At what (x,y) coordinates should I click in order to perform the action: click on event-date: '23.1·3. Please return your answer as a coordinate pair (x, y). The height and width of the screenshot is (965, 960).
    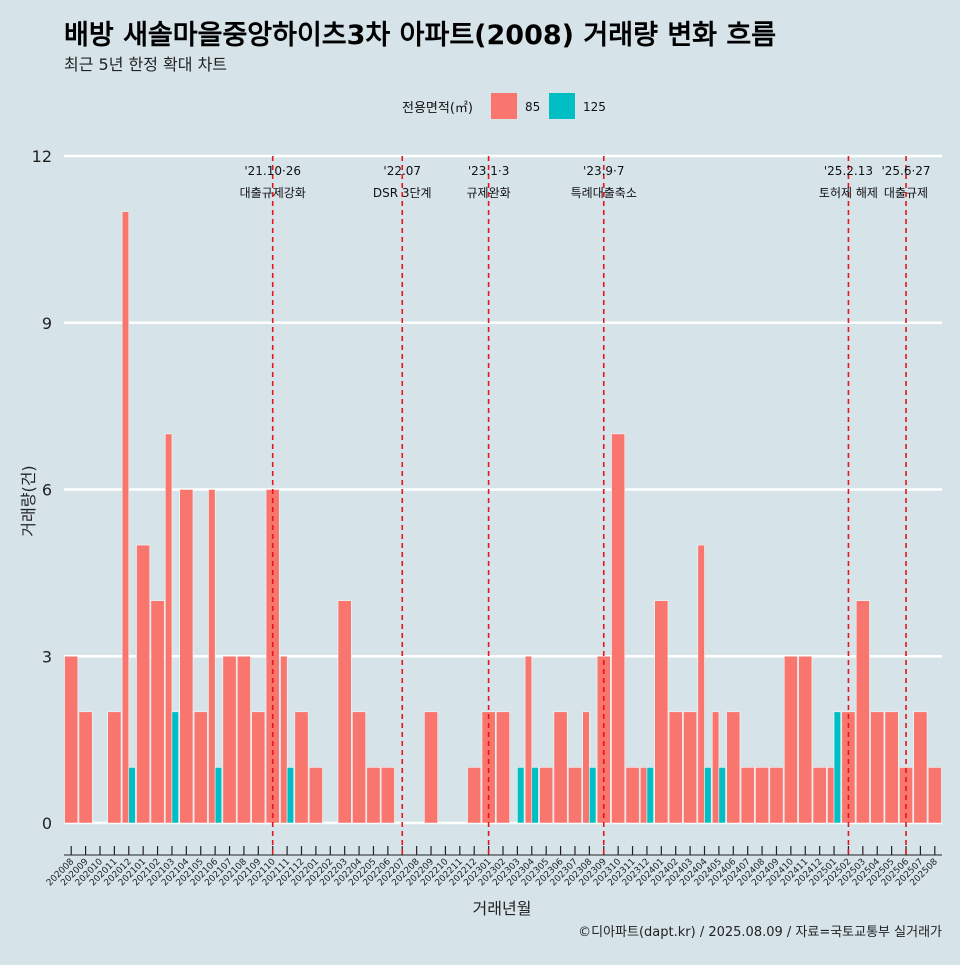
    Looking at the image, I should click on (488, 171).